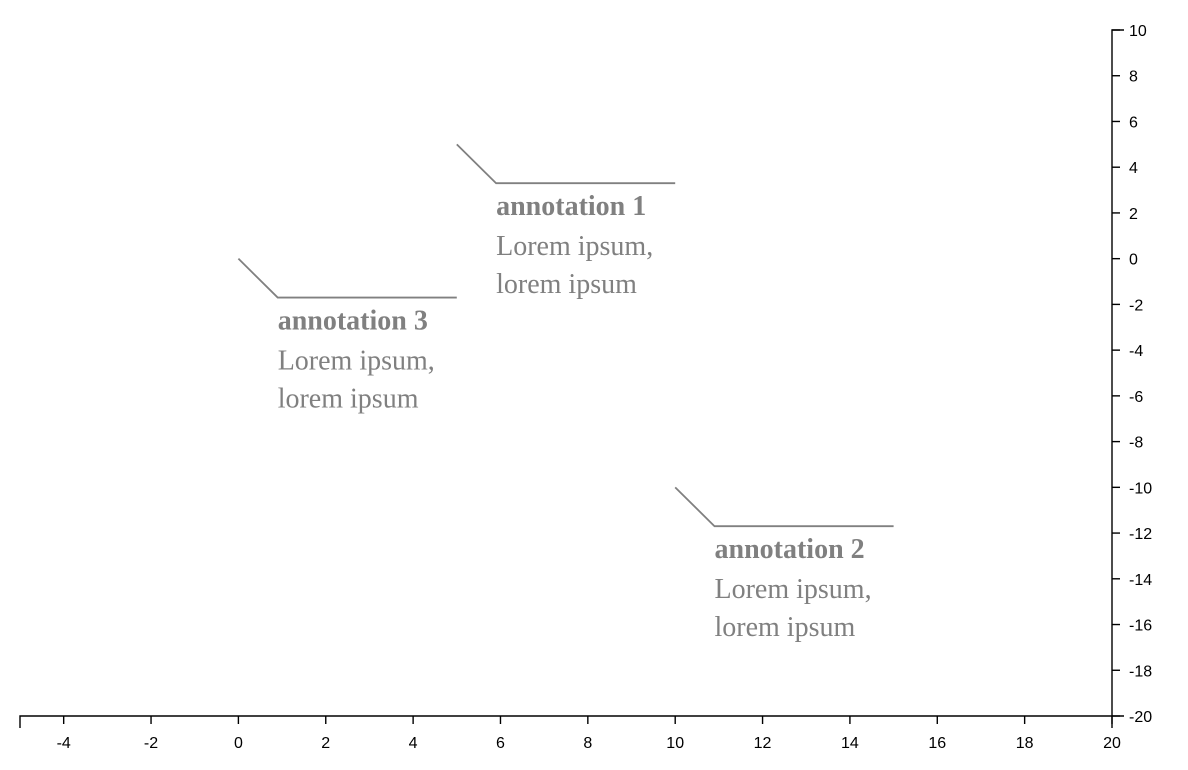  Describe the element at coordinates (1140, 671) in the screenshot. I see `y-tick-label: -18` at that location.